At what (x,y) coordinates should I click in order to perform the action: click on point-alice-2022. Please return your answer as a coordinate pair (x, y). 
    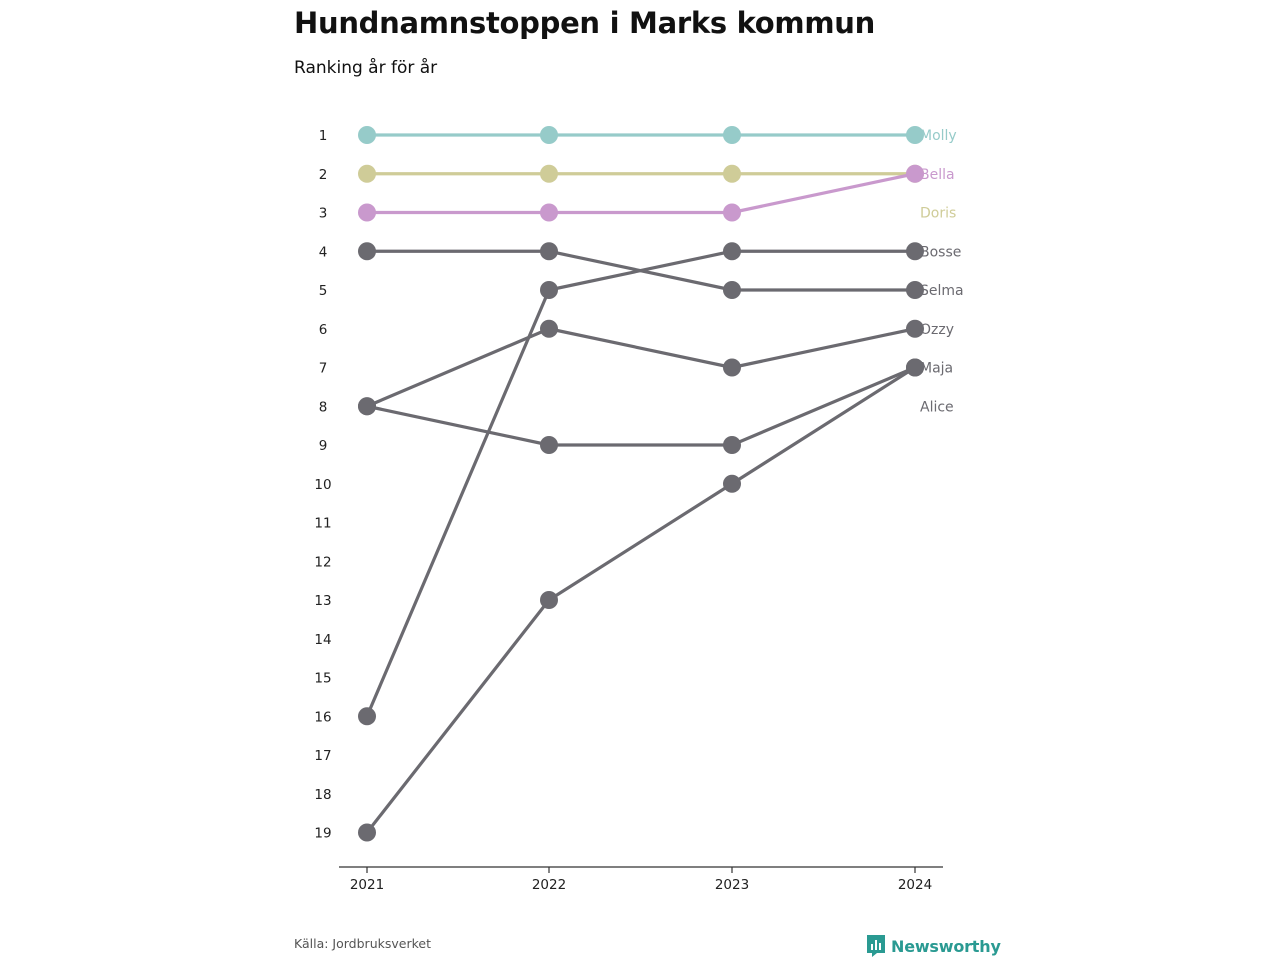
    Looking at the image, I should click on (549, 600).